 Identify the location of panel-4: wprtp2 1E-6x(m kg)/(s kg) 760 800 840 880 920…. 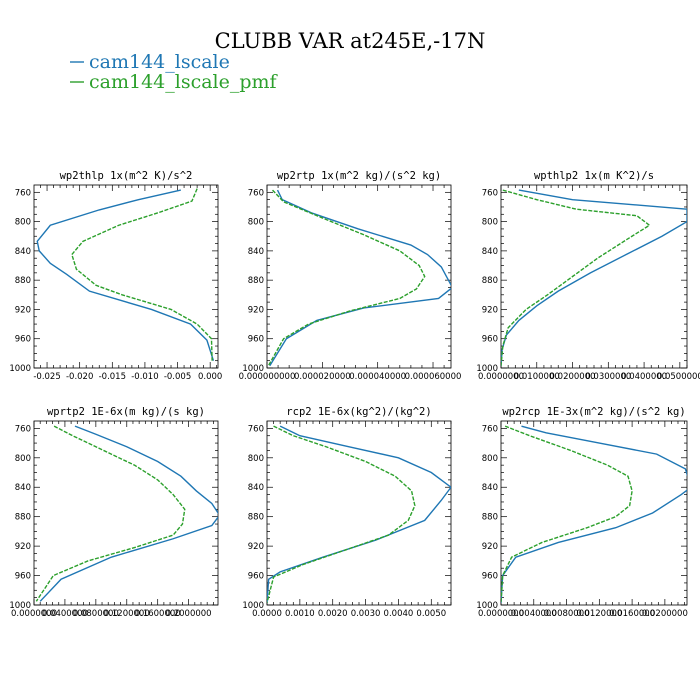
(114, 512).